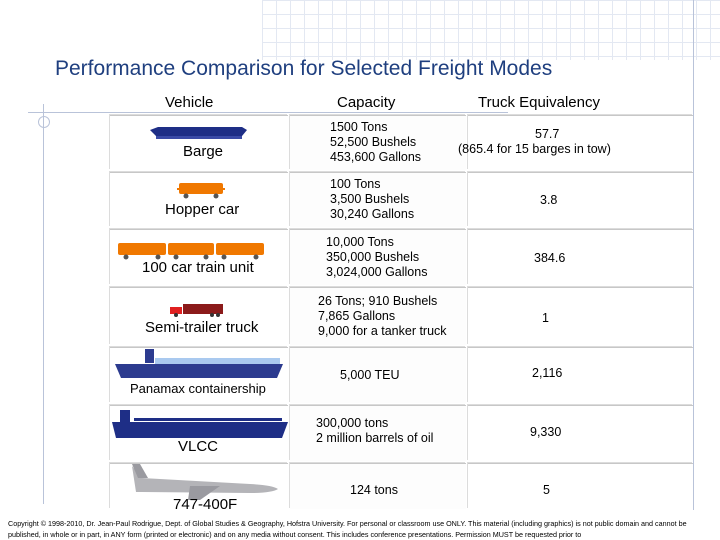 The width and height of the screenshot is (720, 540). What do you see at coordinates (359, 127) in the screenshot?
I see `capacity-line: 1500 Tons` at bounding box center [359, 127].